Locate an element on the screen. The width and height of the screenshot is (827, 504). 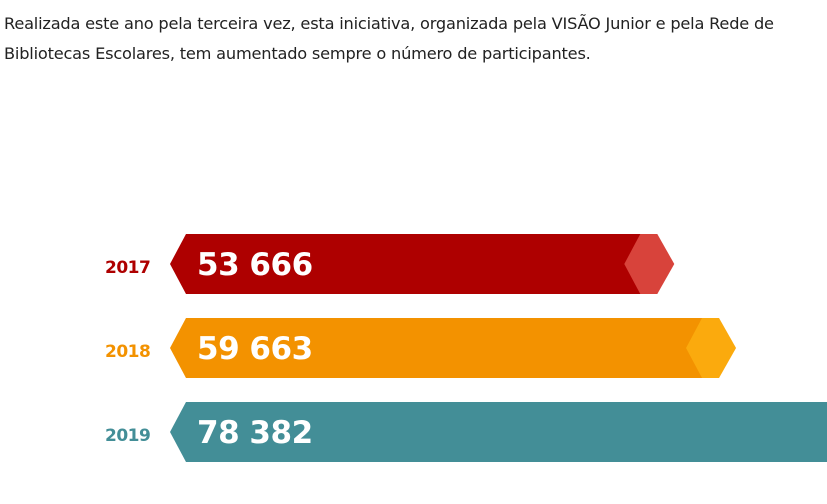
bar-2017: 53 666 2017 is located at coordinates (390, 264).